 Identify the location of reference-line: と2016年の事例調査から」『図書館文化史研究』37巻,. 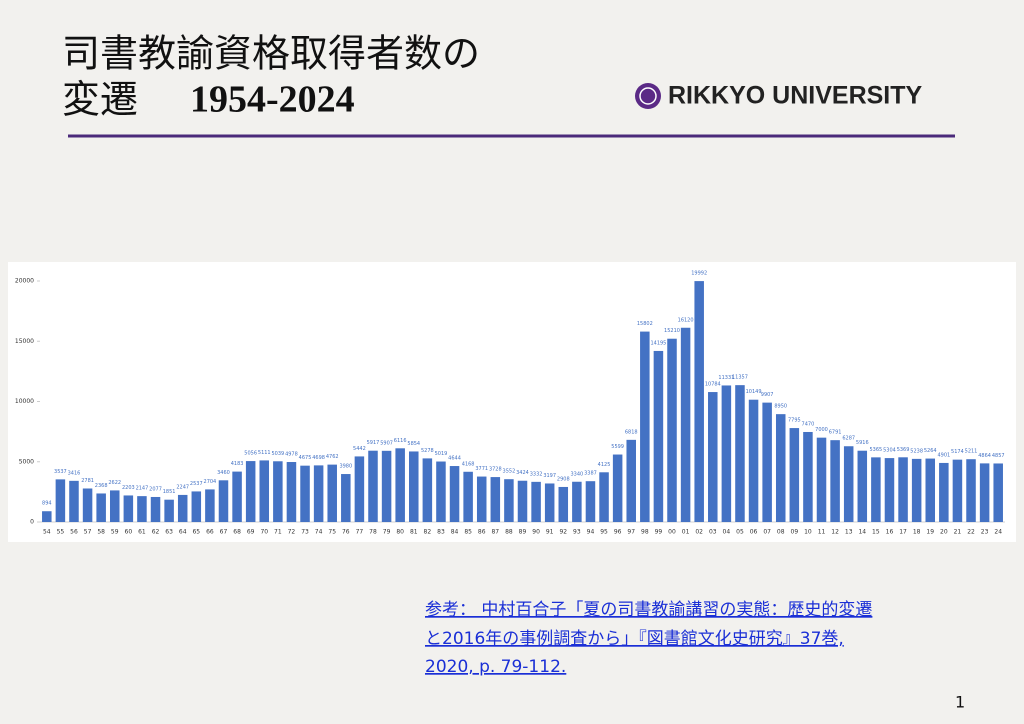
(634, 639).